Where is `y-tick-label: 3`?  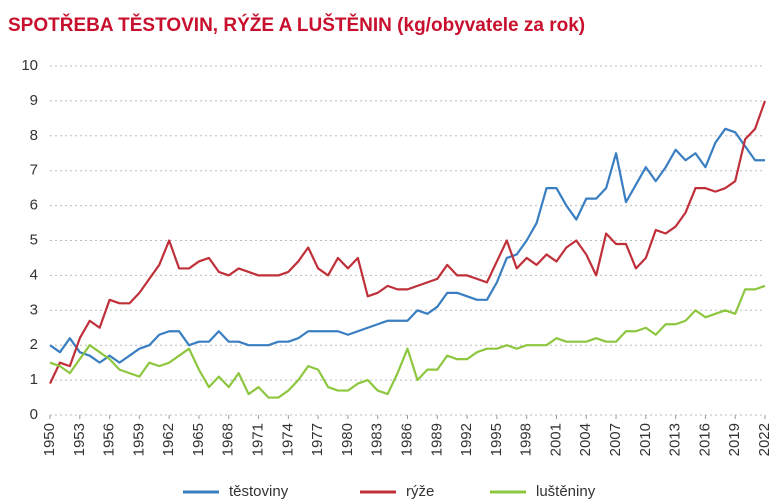
y-tick-label: 3 is located at coordinates (34, 309).